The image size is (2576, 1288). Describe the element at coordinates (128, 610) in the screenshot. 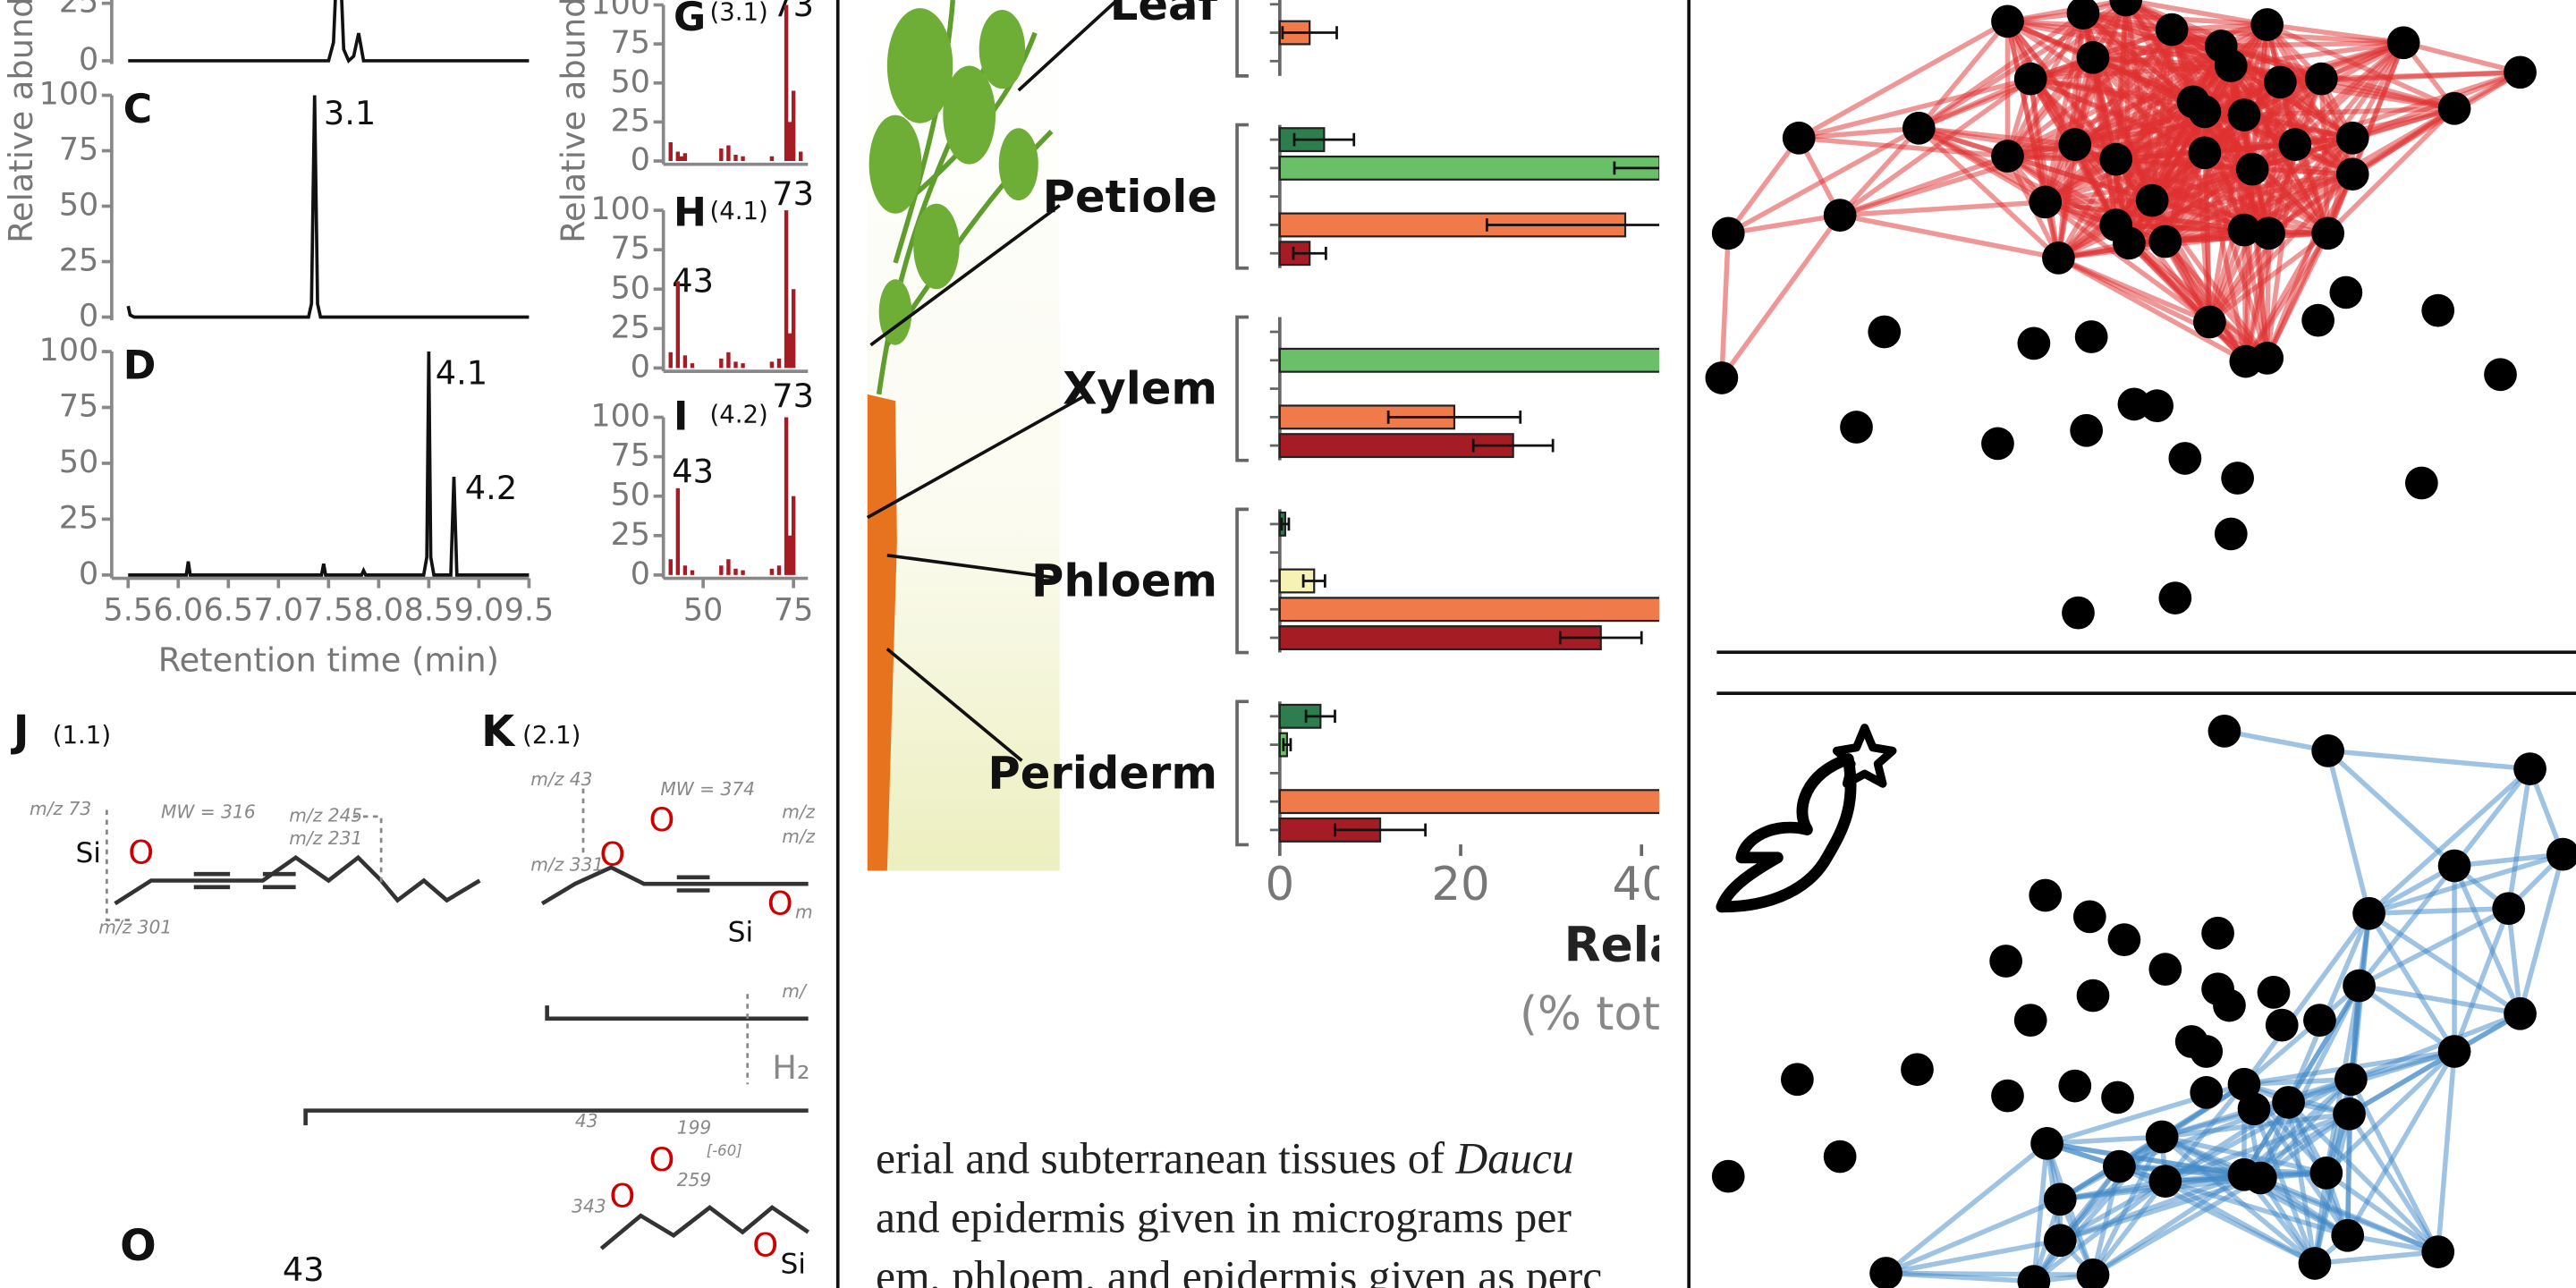

I see `x-tick-label: 5.5` at that location.